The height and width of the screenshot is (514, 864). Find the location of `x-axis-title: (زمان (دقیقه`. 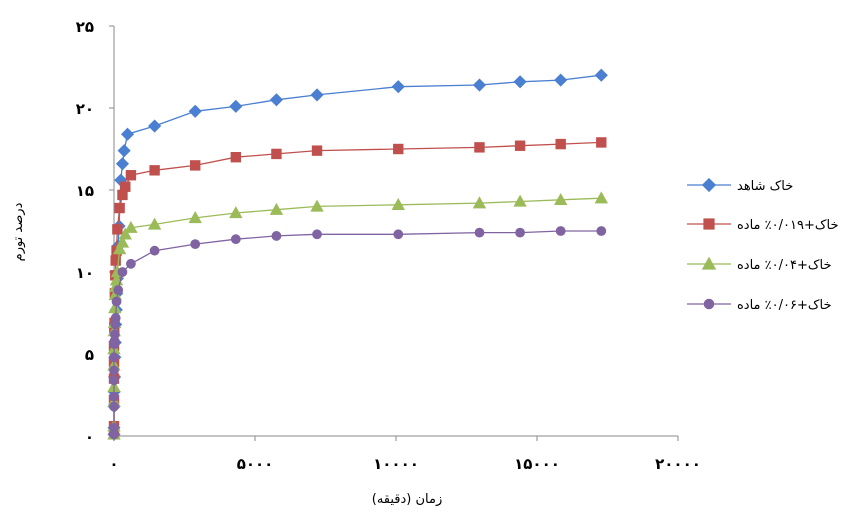

x-axis-title: (زمان (دقیقه is located at coordinates (407, 499).